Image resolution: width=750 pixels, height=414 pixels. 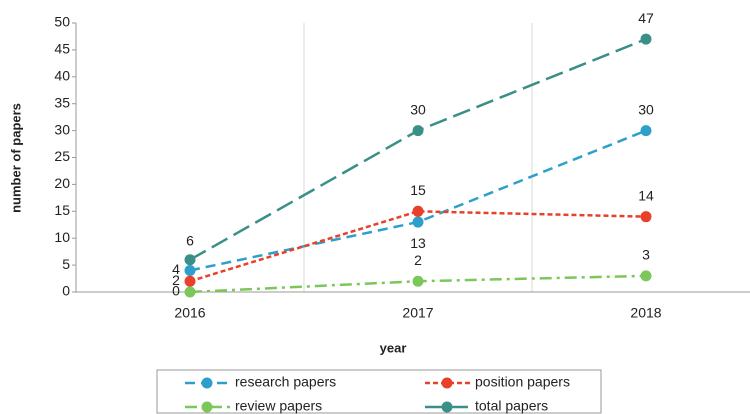 I want to click on data-label: 4, so click(x=176, y=269).